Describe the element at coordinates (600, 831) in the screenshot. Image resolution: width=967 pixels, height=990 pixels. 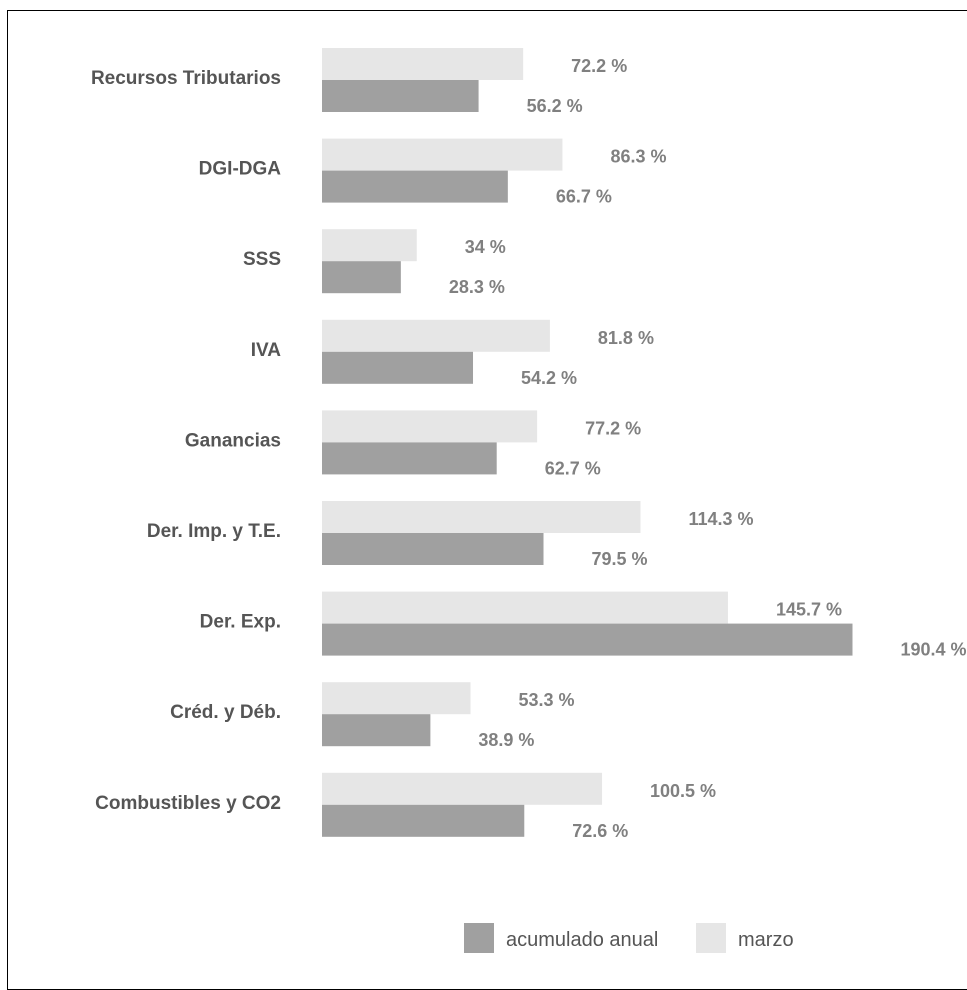
I see `value-label-acumulado-anual-combustibles-y-co2: 72.6 %` at that location.